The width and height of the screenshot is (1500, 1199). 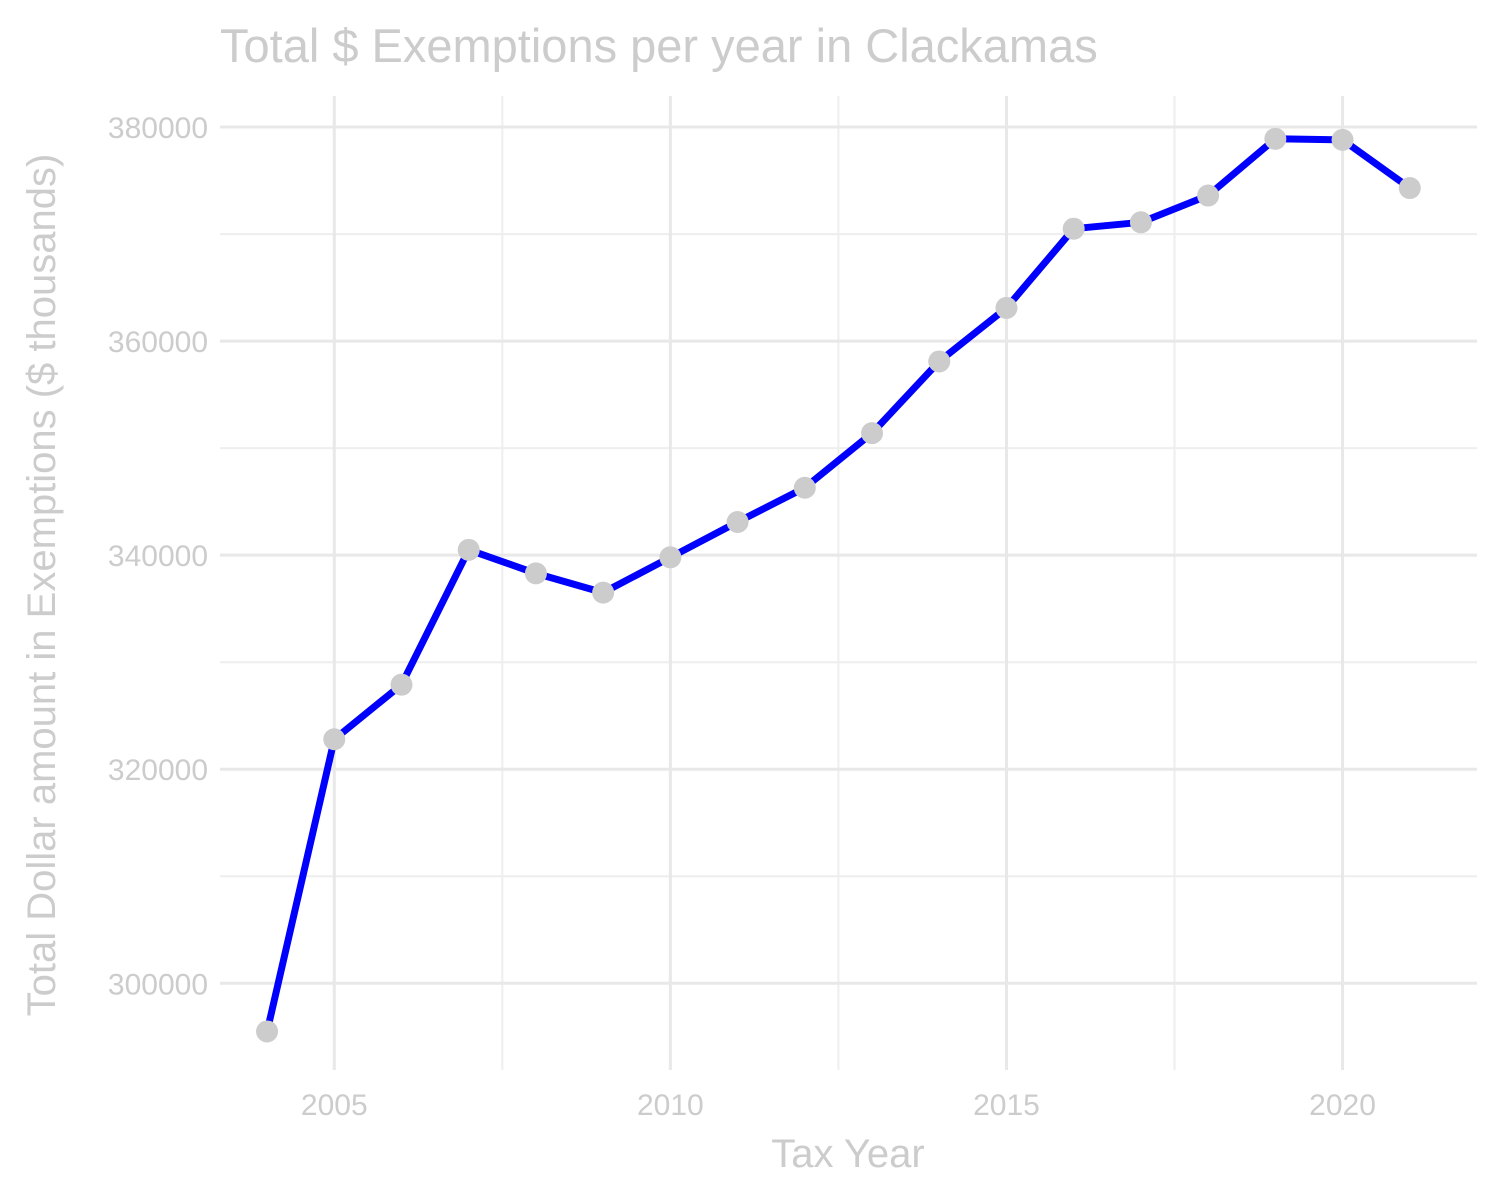 I want to click on y-tick-label: 300000, so click(x=158, y=984).